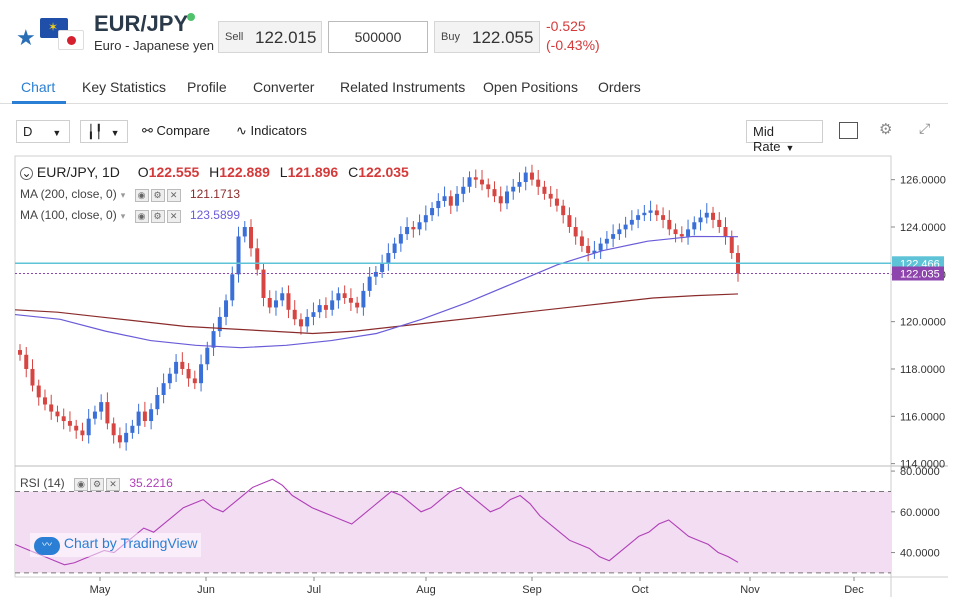 The height and width of the screenshot is (608, 961). Describe the element at coordinates (244, 172) in the screenshot. I see `legend-high-value: 122.889` at that location.